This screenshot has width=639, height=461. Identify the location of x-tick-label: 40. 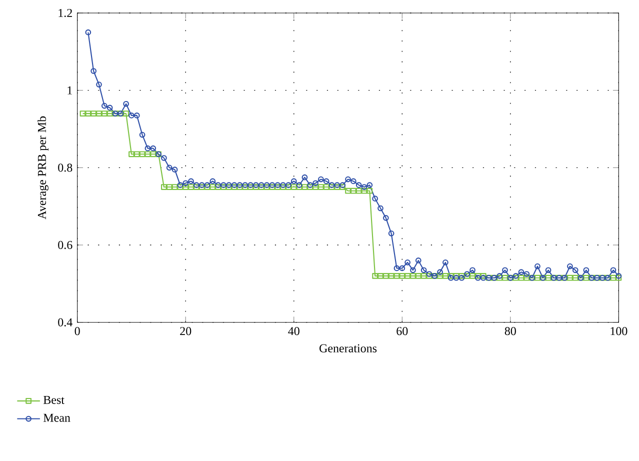
(294, 331).